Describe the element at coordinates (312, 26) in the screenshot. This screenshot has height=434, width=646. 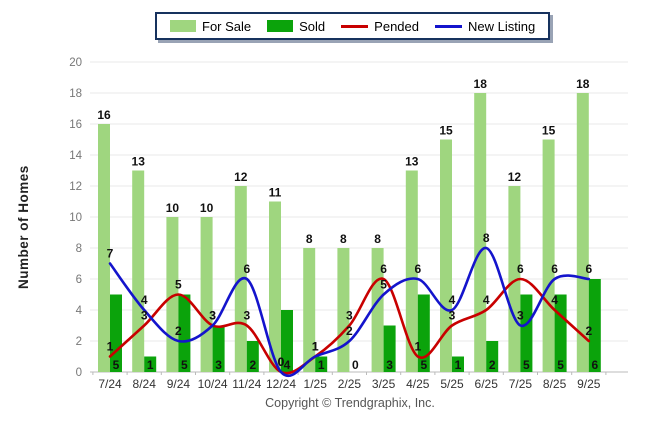
I see `legend-label: Sold` at that location.